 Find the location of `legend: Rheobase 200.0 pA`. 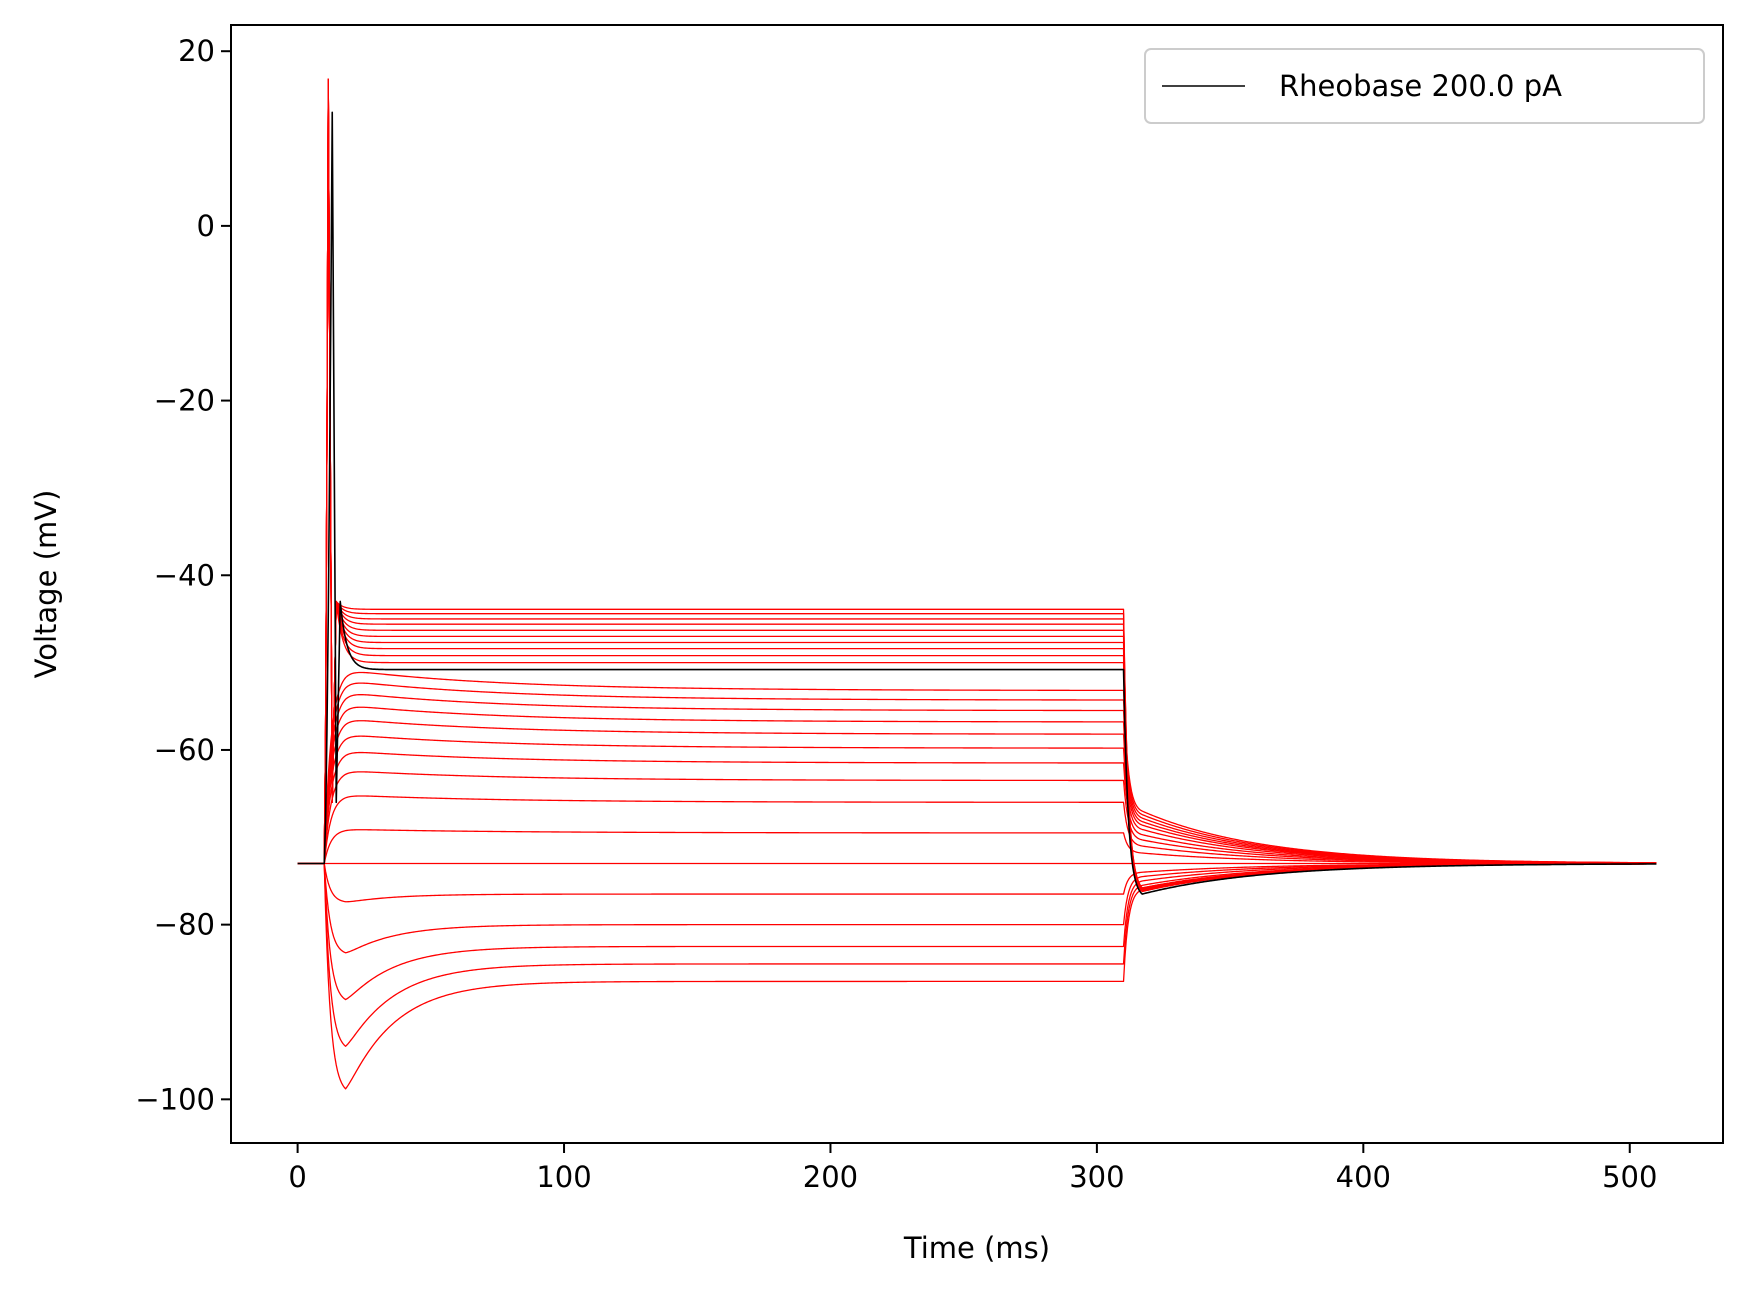

legend: Rheobase 200.0 pA is located at coordinates (1424, 86).